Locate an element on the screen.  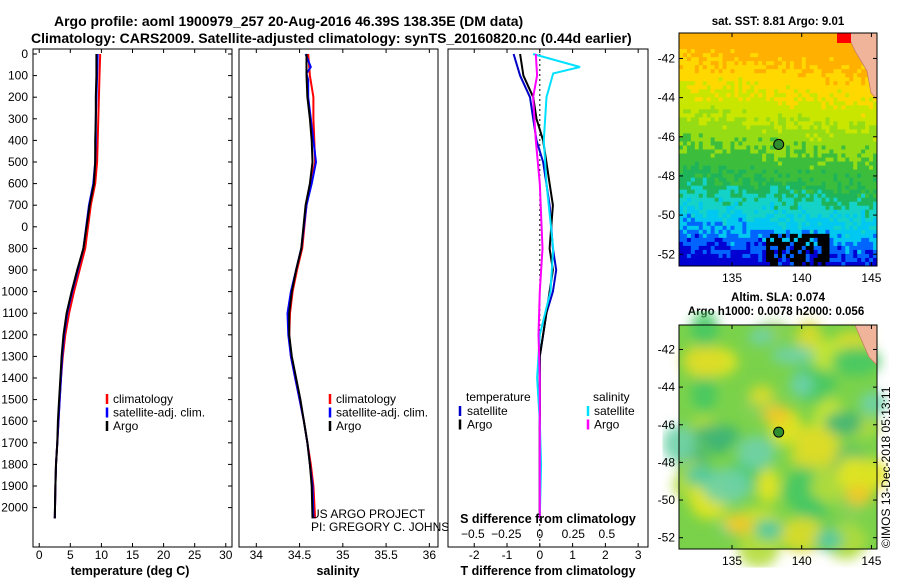
difference-series is located at coordinates (546, 286).